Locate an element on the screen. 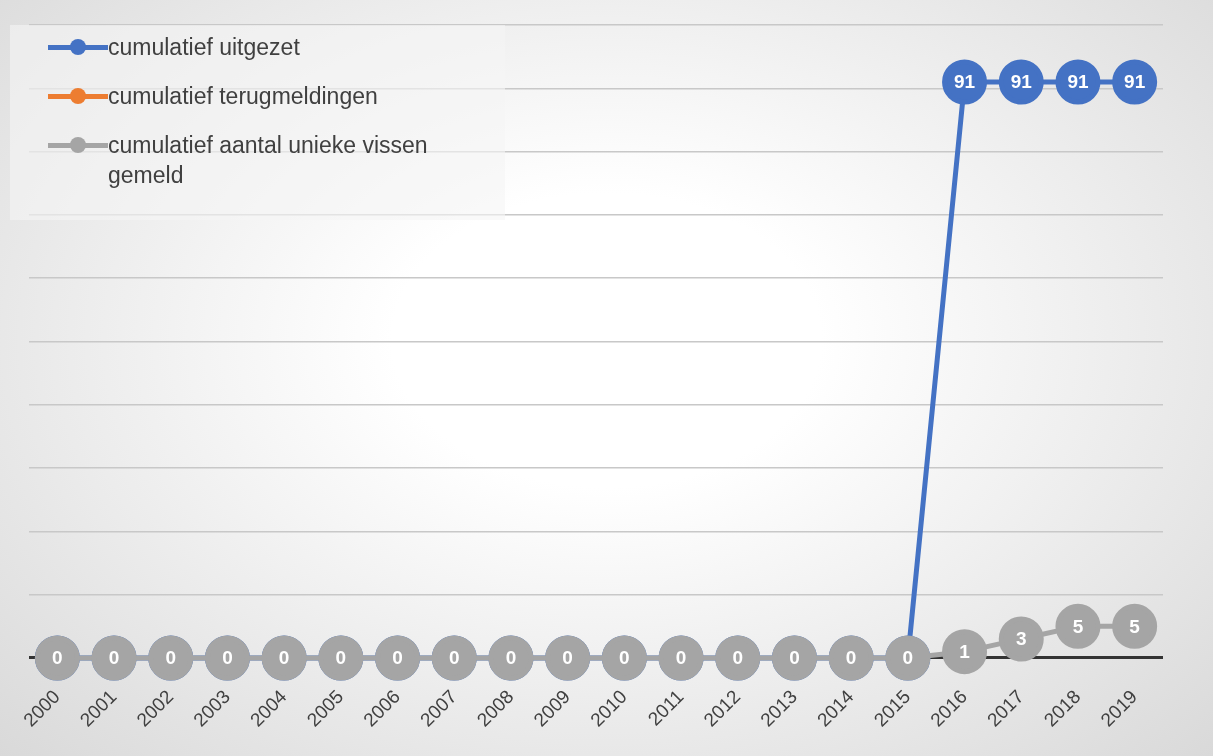 This screenshot has height=756, width=1213. data-label: 3 is located at coordinates (1021, 639).